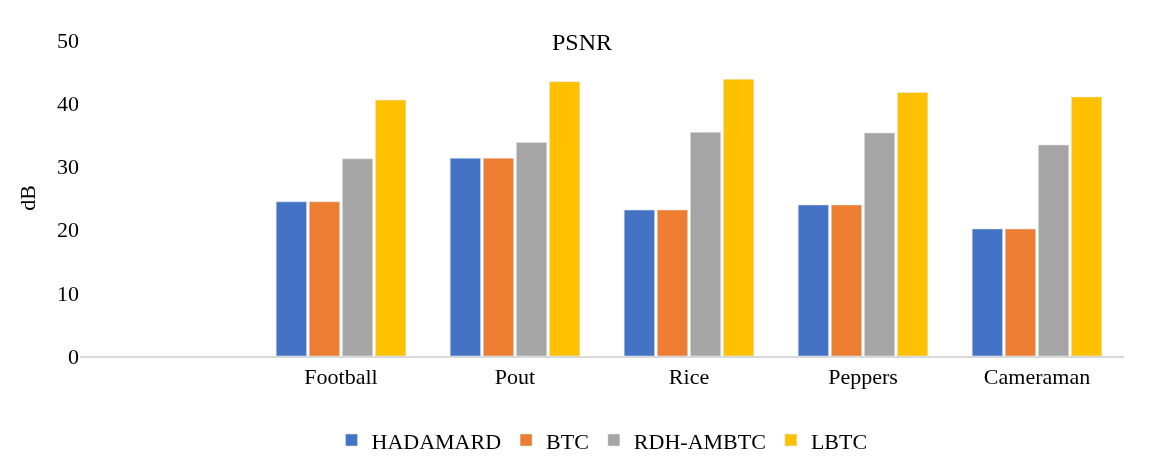 The width and height of the screenshot is (1164, 473). I want to click on x-tick-label: Football, so click(341, 377).